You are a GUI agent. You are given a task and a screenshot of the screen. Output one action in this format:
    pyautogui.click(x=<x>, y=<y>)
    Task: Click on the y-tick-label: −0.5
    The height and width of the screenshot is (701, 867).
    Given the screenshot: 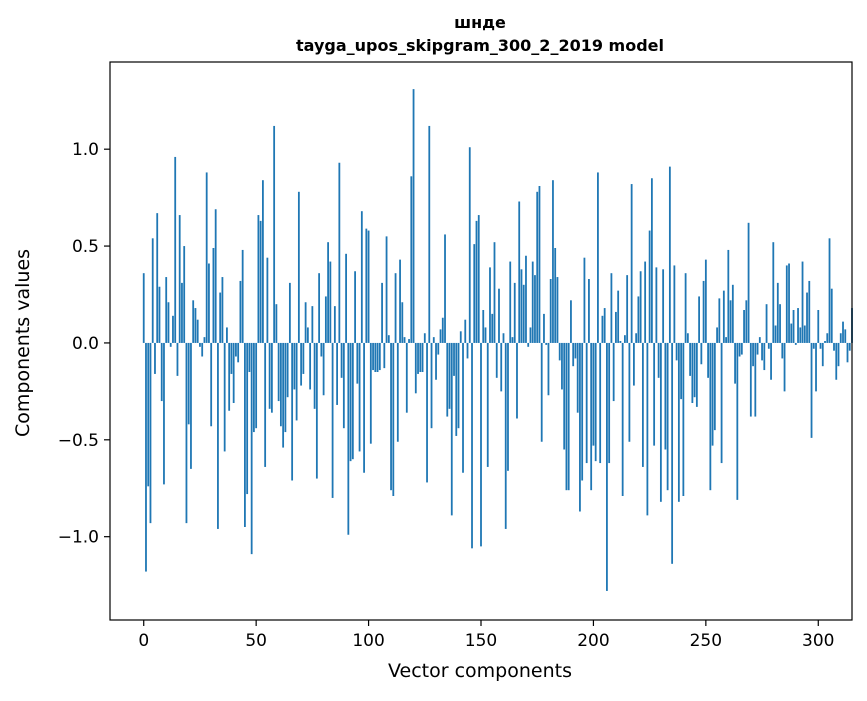 What is the action you would take?
    pyautogui.click(x=78, y=441)
    